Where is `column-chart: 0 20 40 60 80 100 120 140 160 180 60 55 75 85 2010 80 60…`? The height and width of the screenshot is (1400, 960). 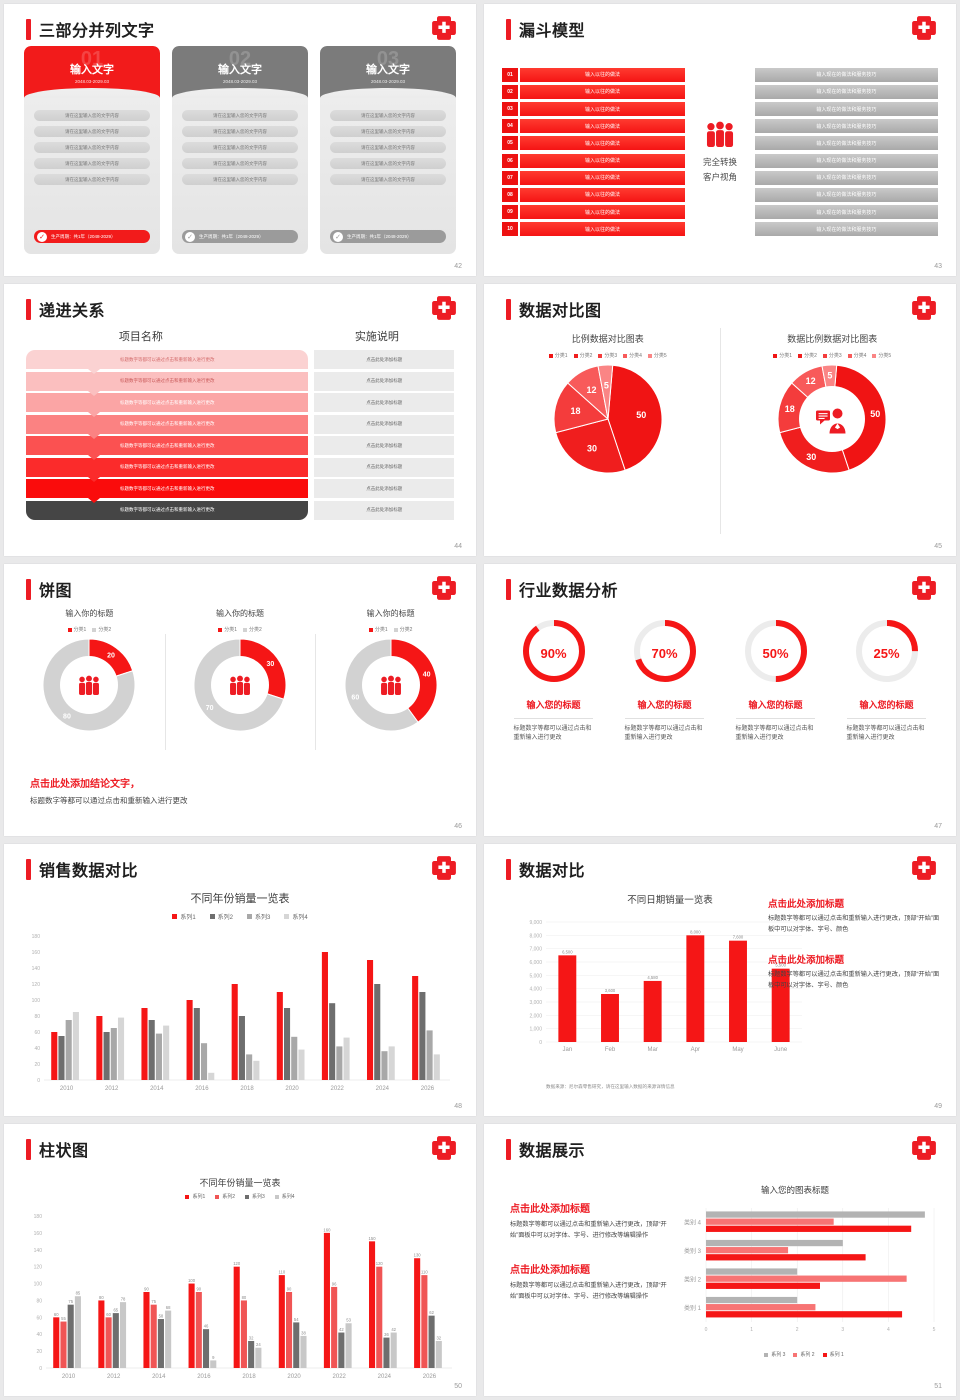
column-chart: 0 20 40 60 80 100 120 140 160 180 60 55 75 85 2010 80 60… is located at coordinates (240, 1298).